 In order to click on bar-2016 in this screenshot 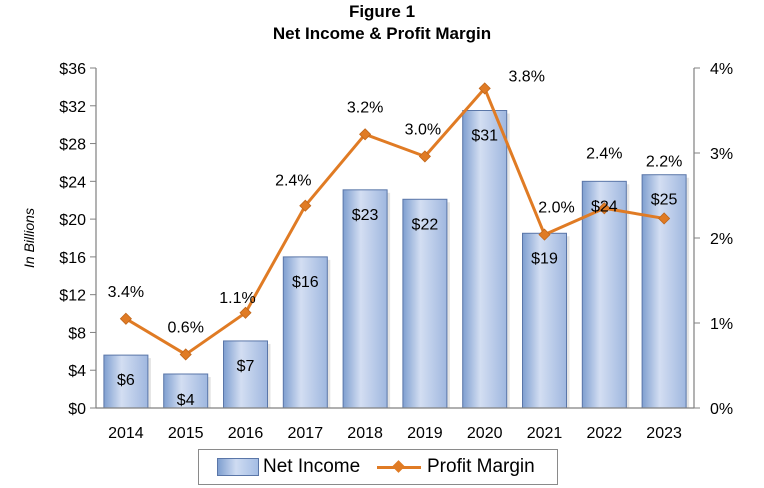, I will do `click(245, 374)`.